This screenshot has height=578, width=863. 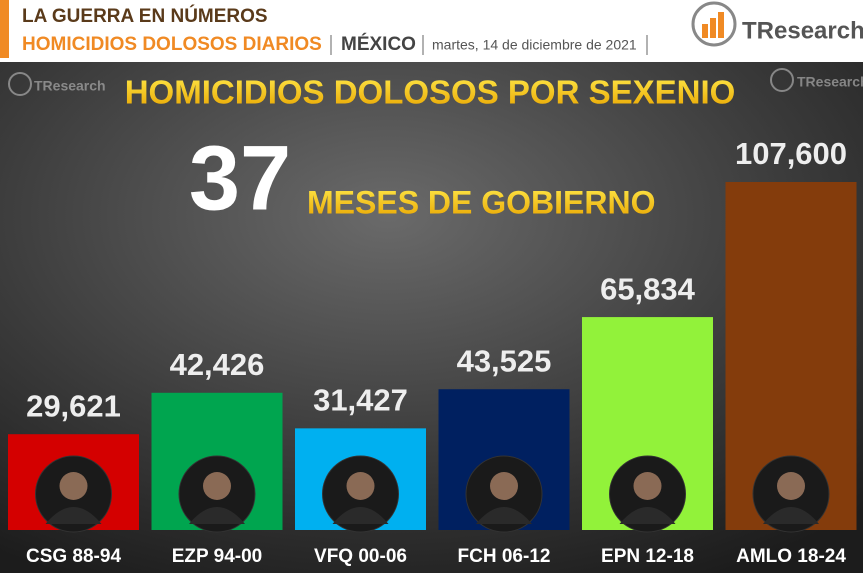 I want to click on category-label: VFQ 00-06, so click(x=360, y=556).